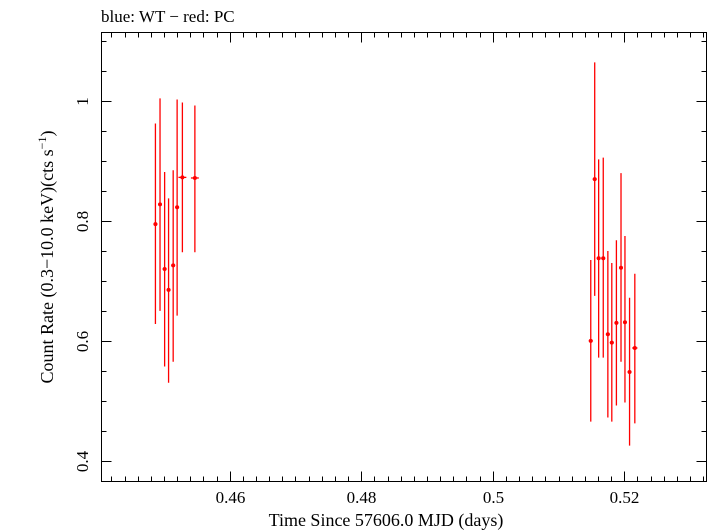  What do you see at coordinates (82, 101) in the screenshot?
I see `y-tick-label: 1` at bounding box center [82, 101].